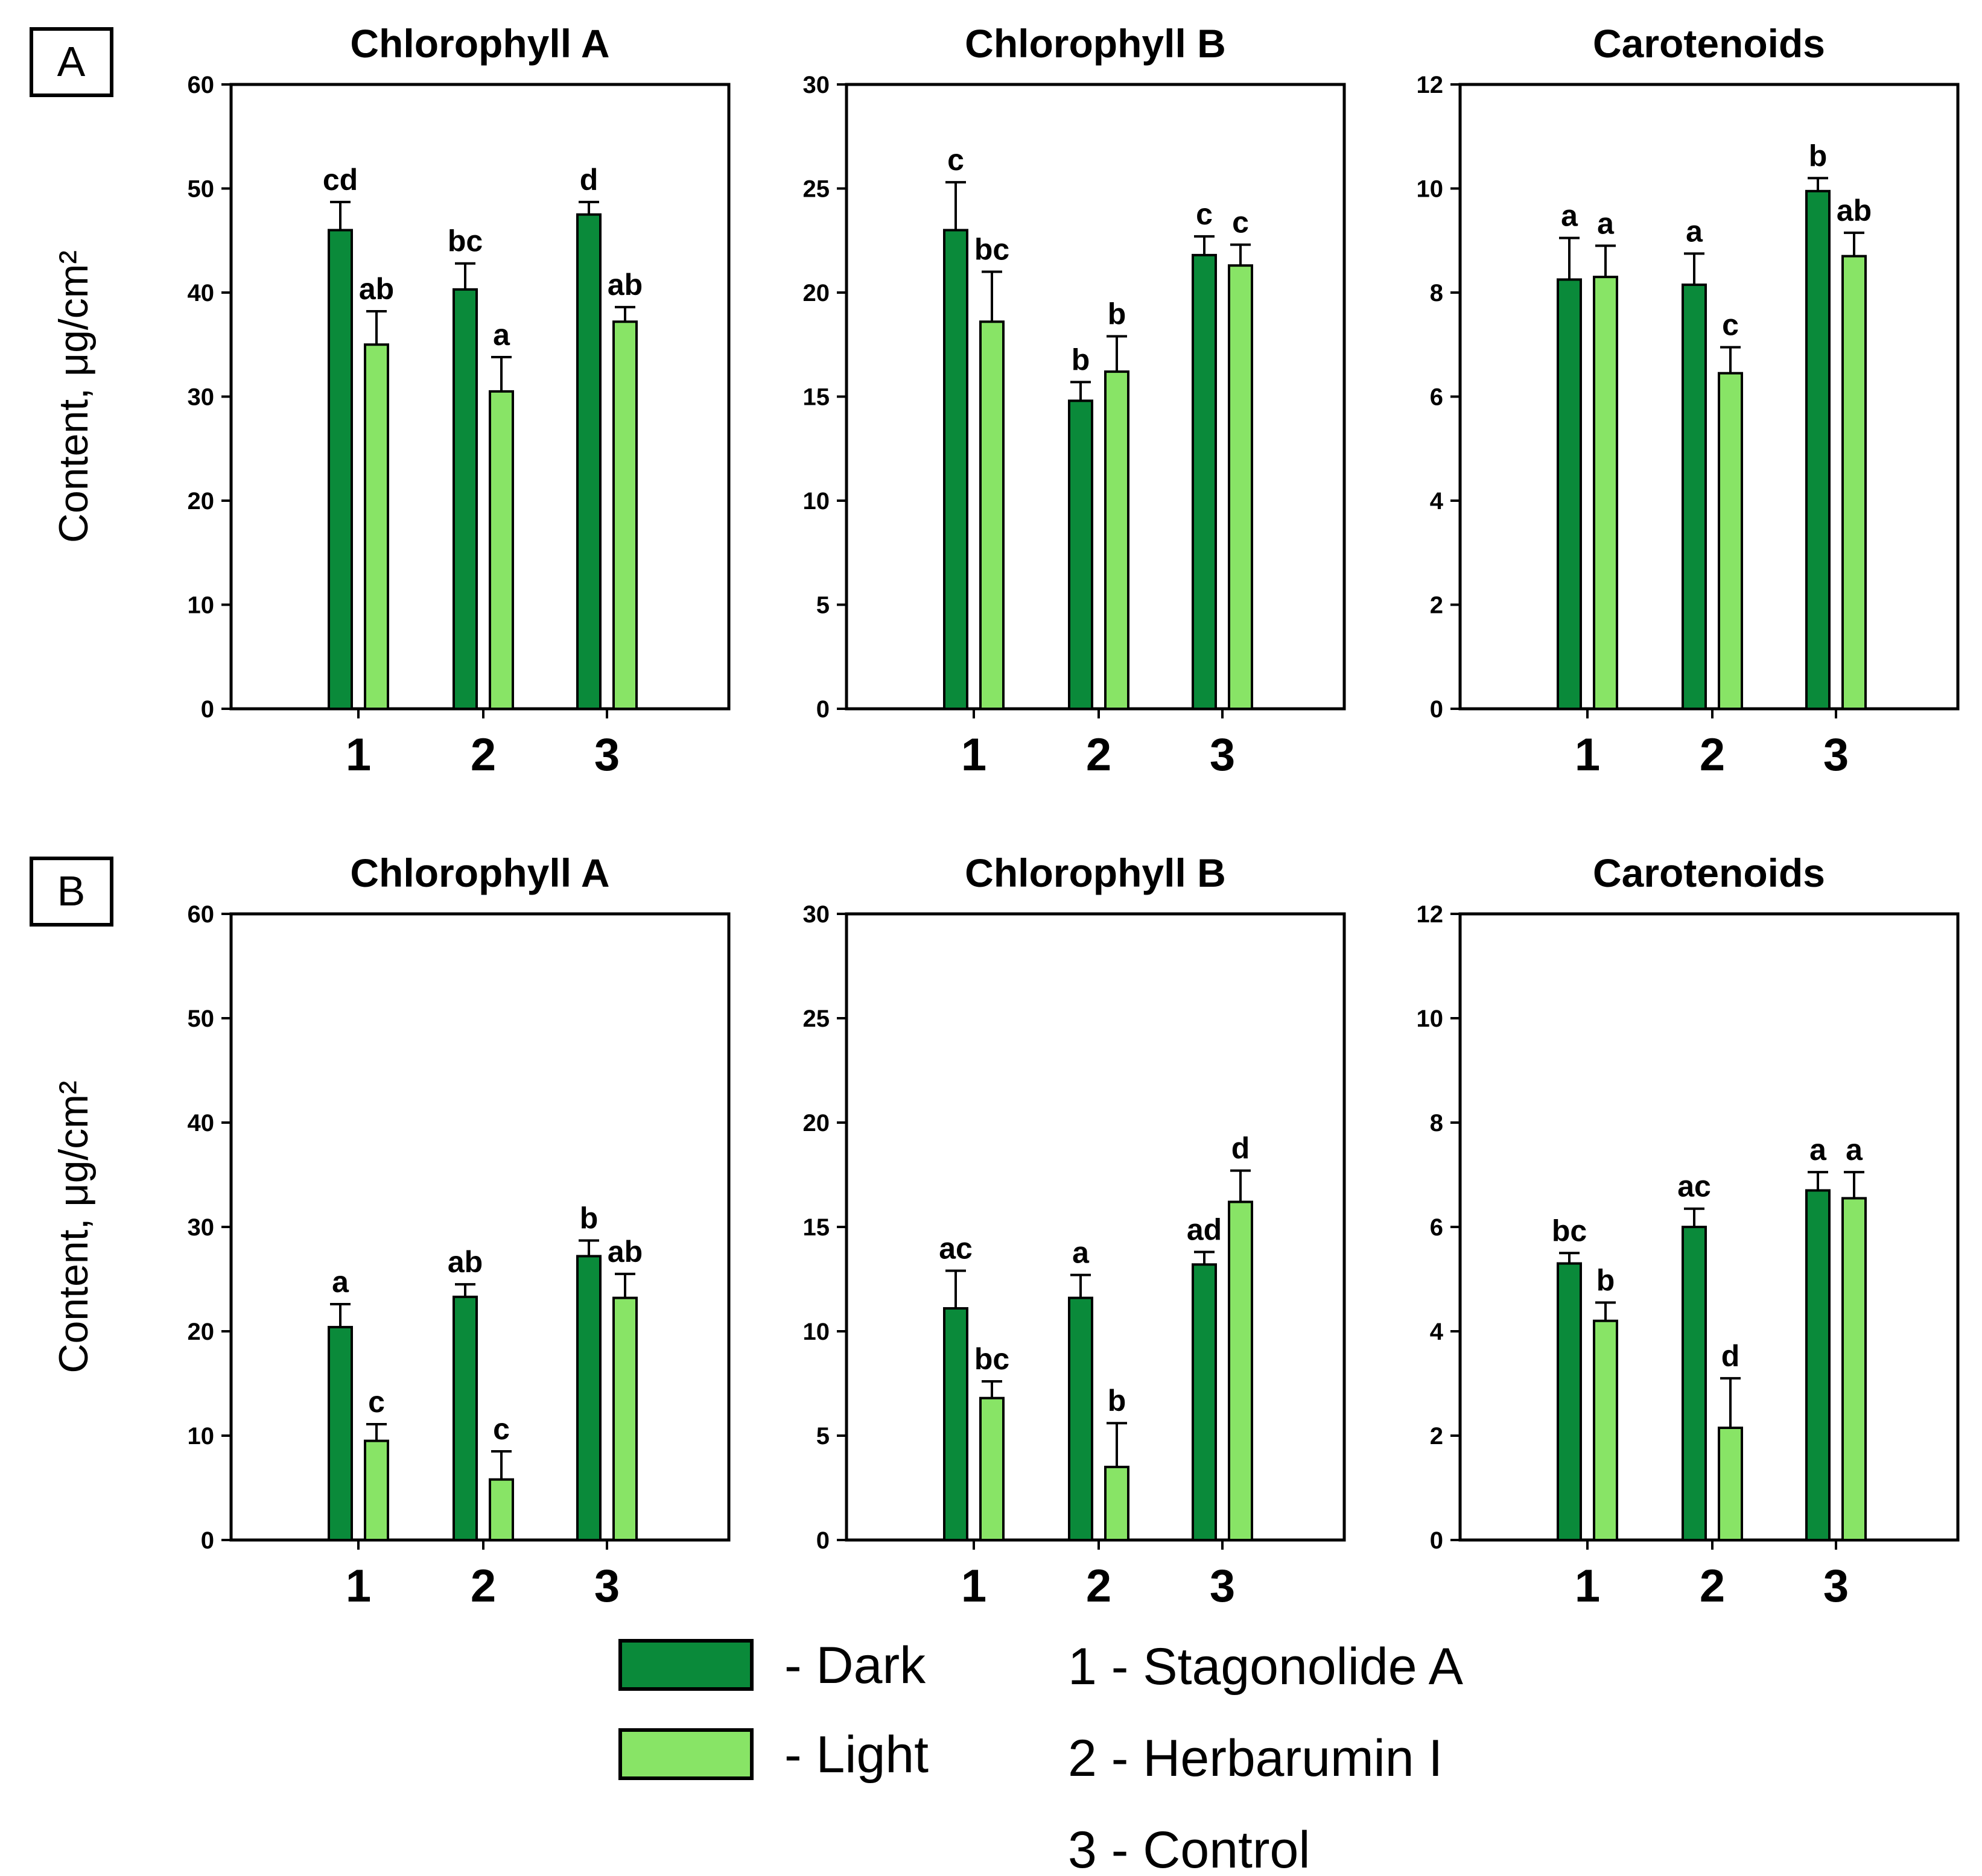 This screenshot has height=1876, width=1982. I want to click on y-tick-label: 4, so click(1437, 501).